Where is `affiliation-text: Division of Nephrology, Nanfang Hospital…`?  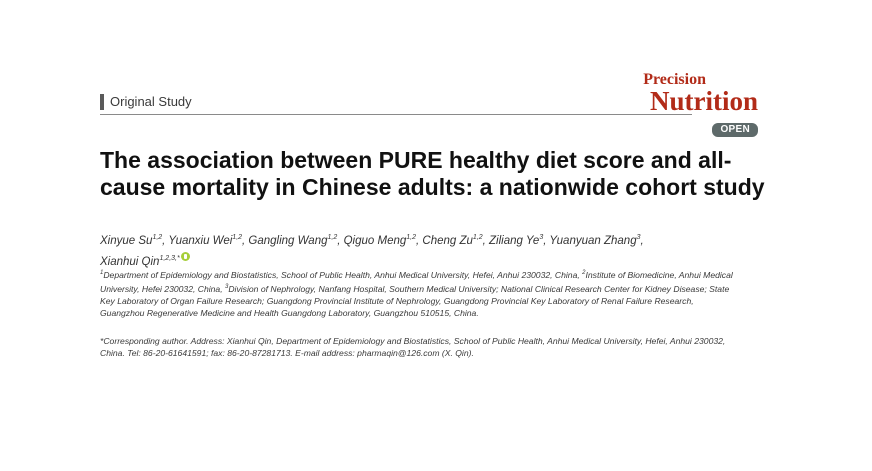
affiliation-text: Division of Nephrology, Nanfang Hospital… is located at coordinates (415, 301).